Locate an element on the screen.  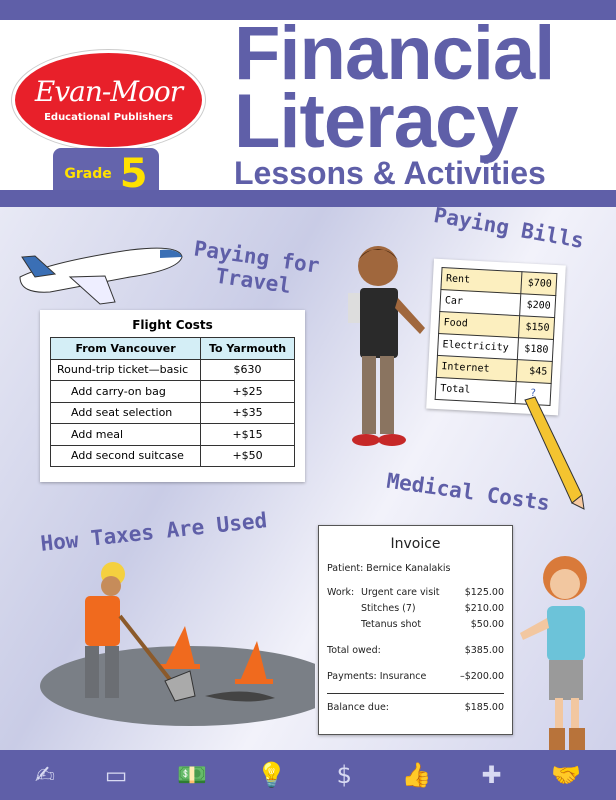
cell: +$25 is located at coordinates (247, 391).